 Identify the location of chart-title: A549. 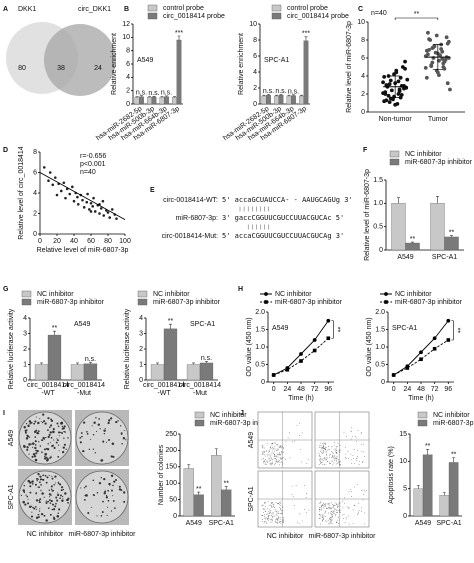
(145, 60).